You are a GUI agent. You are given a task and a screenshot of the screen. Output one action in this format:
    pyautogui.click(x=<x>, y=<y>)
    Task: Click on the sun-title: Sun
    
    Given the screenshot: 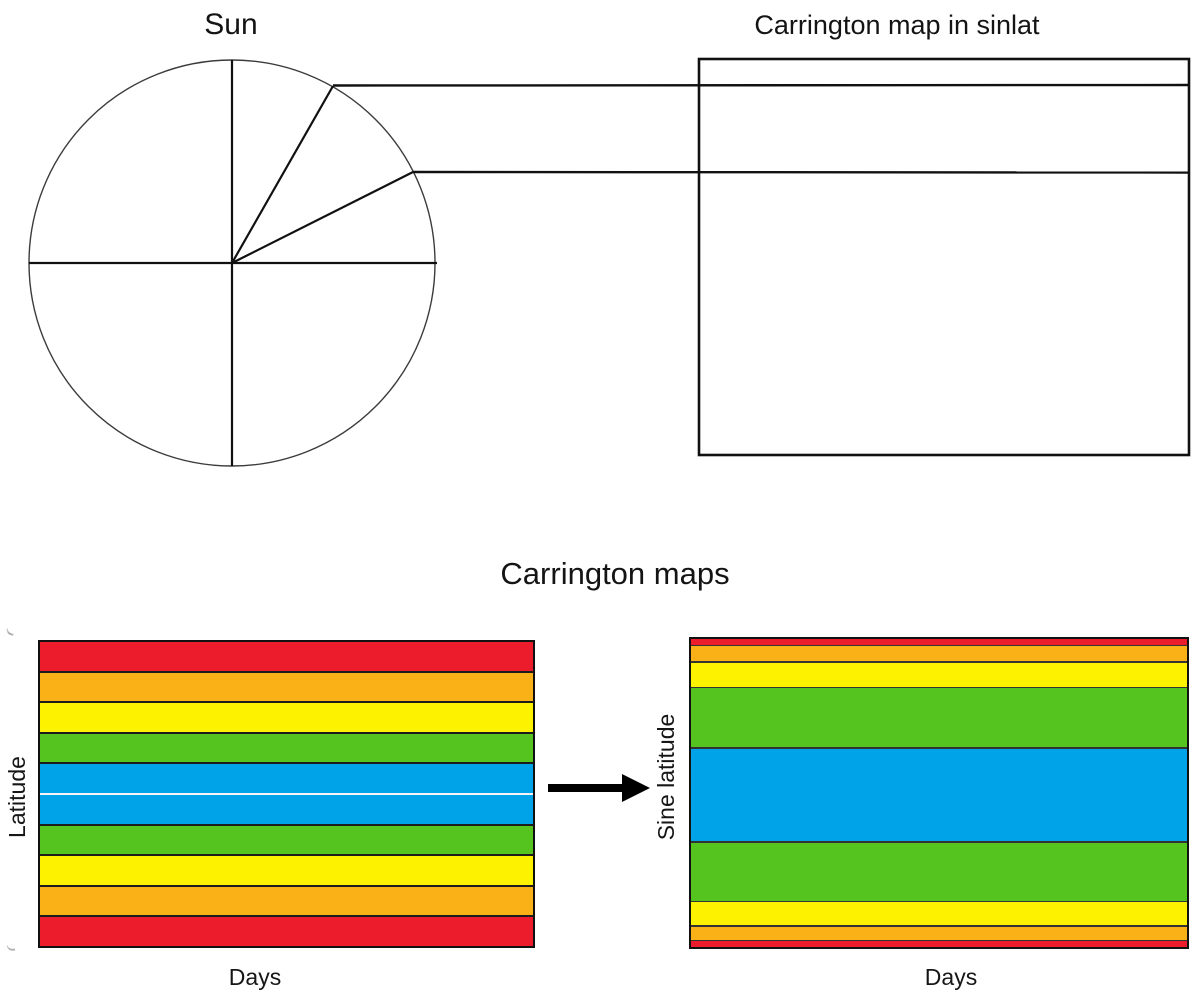 What is the action you would take?
    pyautogui.click(x=231, y=24)
    